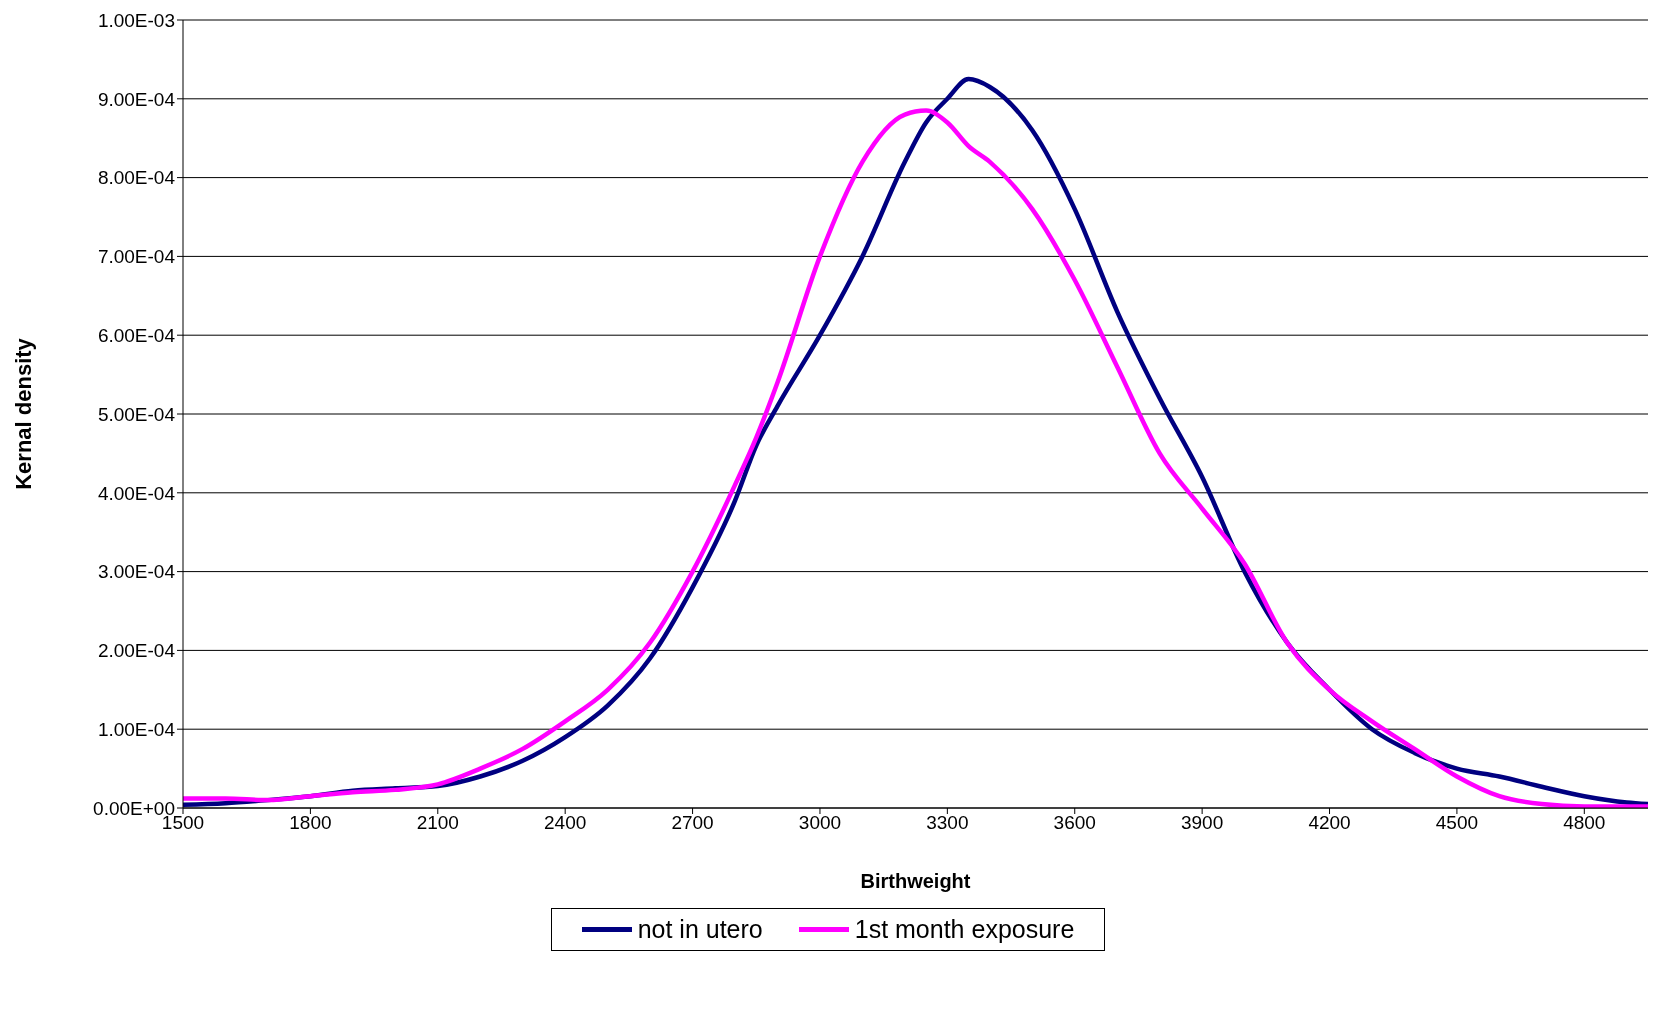 Image resolution: width=1662 pixels, height=1013 pixels. Describe the element at coordinates (1329, 823) in the screenshot. I see `x-tick-label: 4200` at that location.